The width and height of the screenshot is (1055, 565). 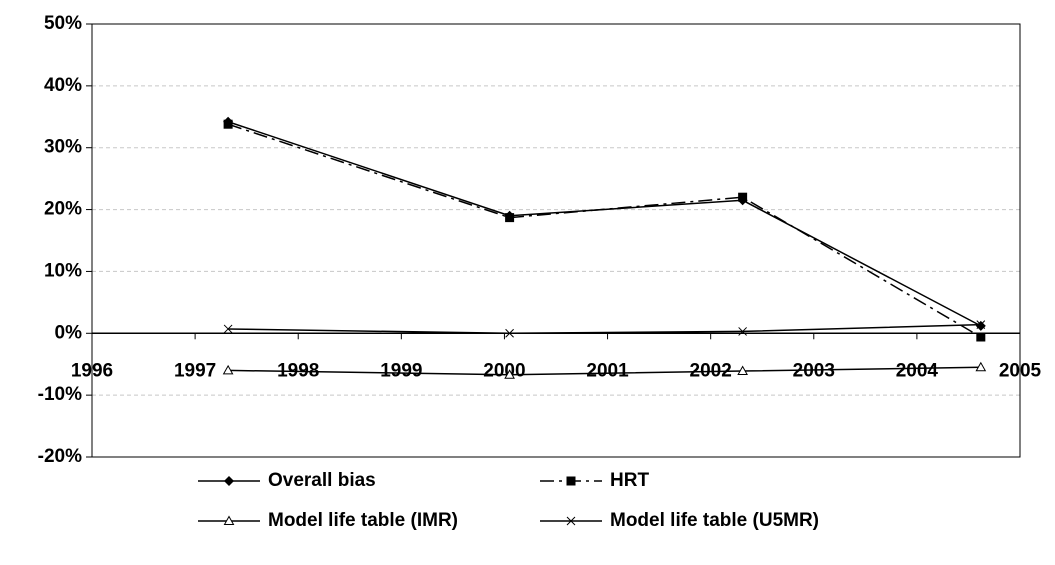 What do you see at coordinates (629, 480) in the screenshot?
I see `legend-label: HRT` at bounding box center [629, 480].